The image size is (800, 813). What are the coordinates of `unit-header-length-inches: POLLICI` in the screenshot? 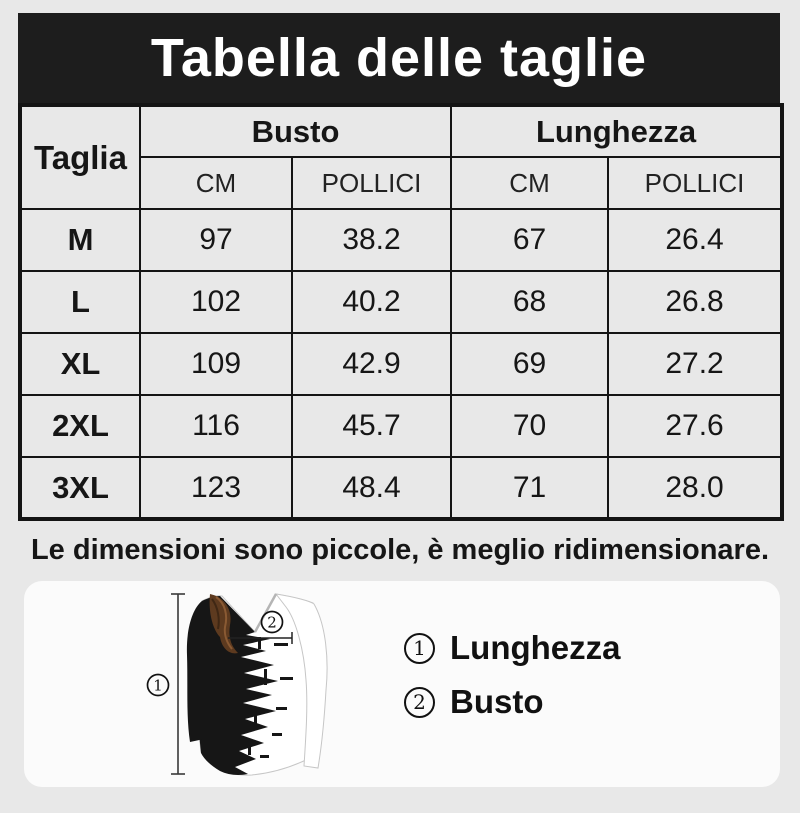 It's located at (695, 183).